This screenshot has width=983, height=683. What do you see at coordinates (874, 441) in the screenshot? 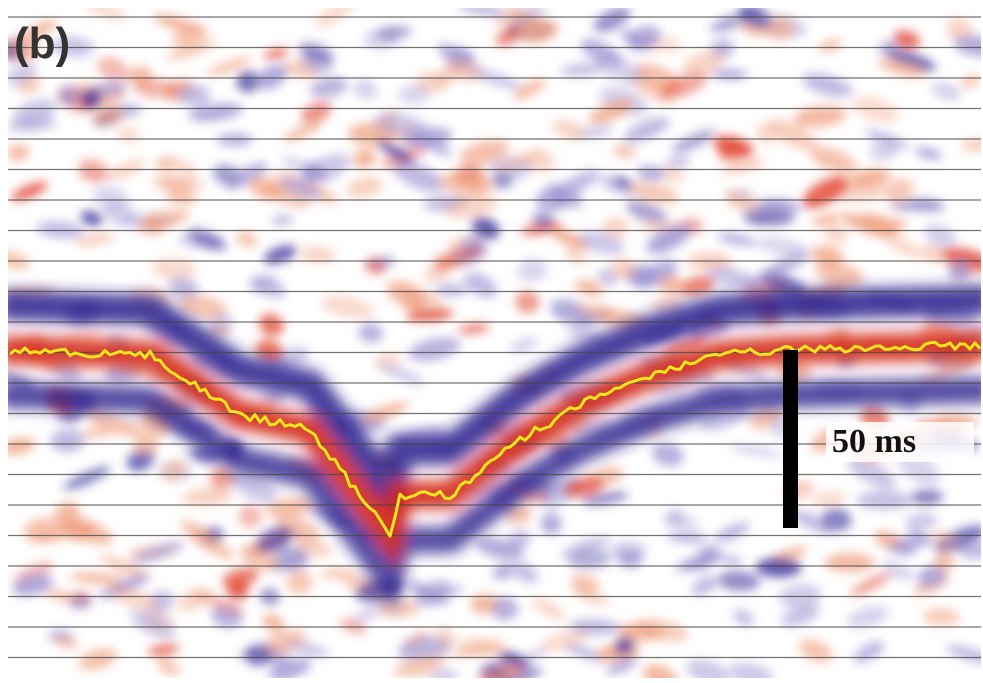
I see `scale-label: 50 ms` at bounding box center [874, 441].